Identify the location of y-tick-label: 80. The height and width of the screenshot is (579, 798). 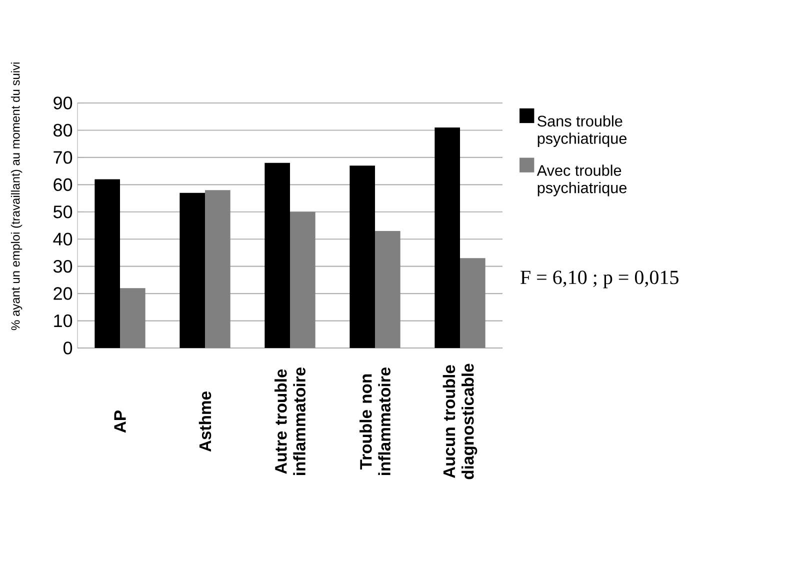
(63, 130).